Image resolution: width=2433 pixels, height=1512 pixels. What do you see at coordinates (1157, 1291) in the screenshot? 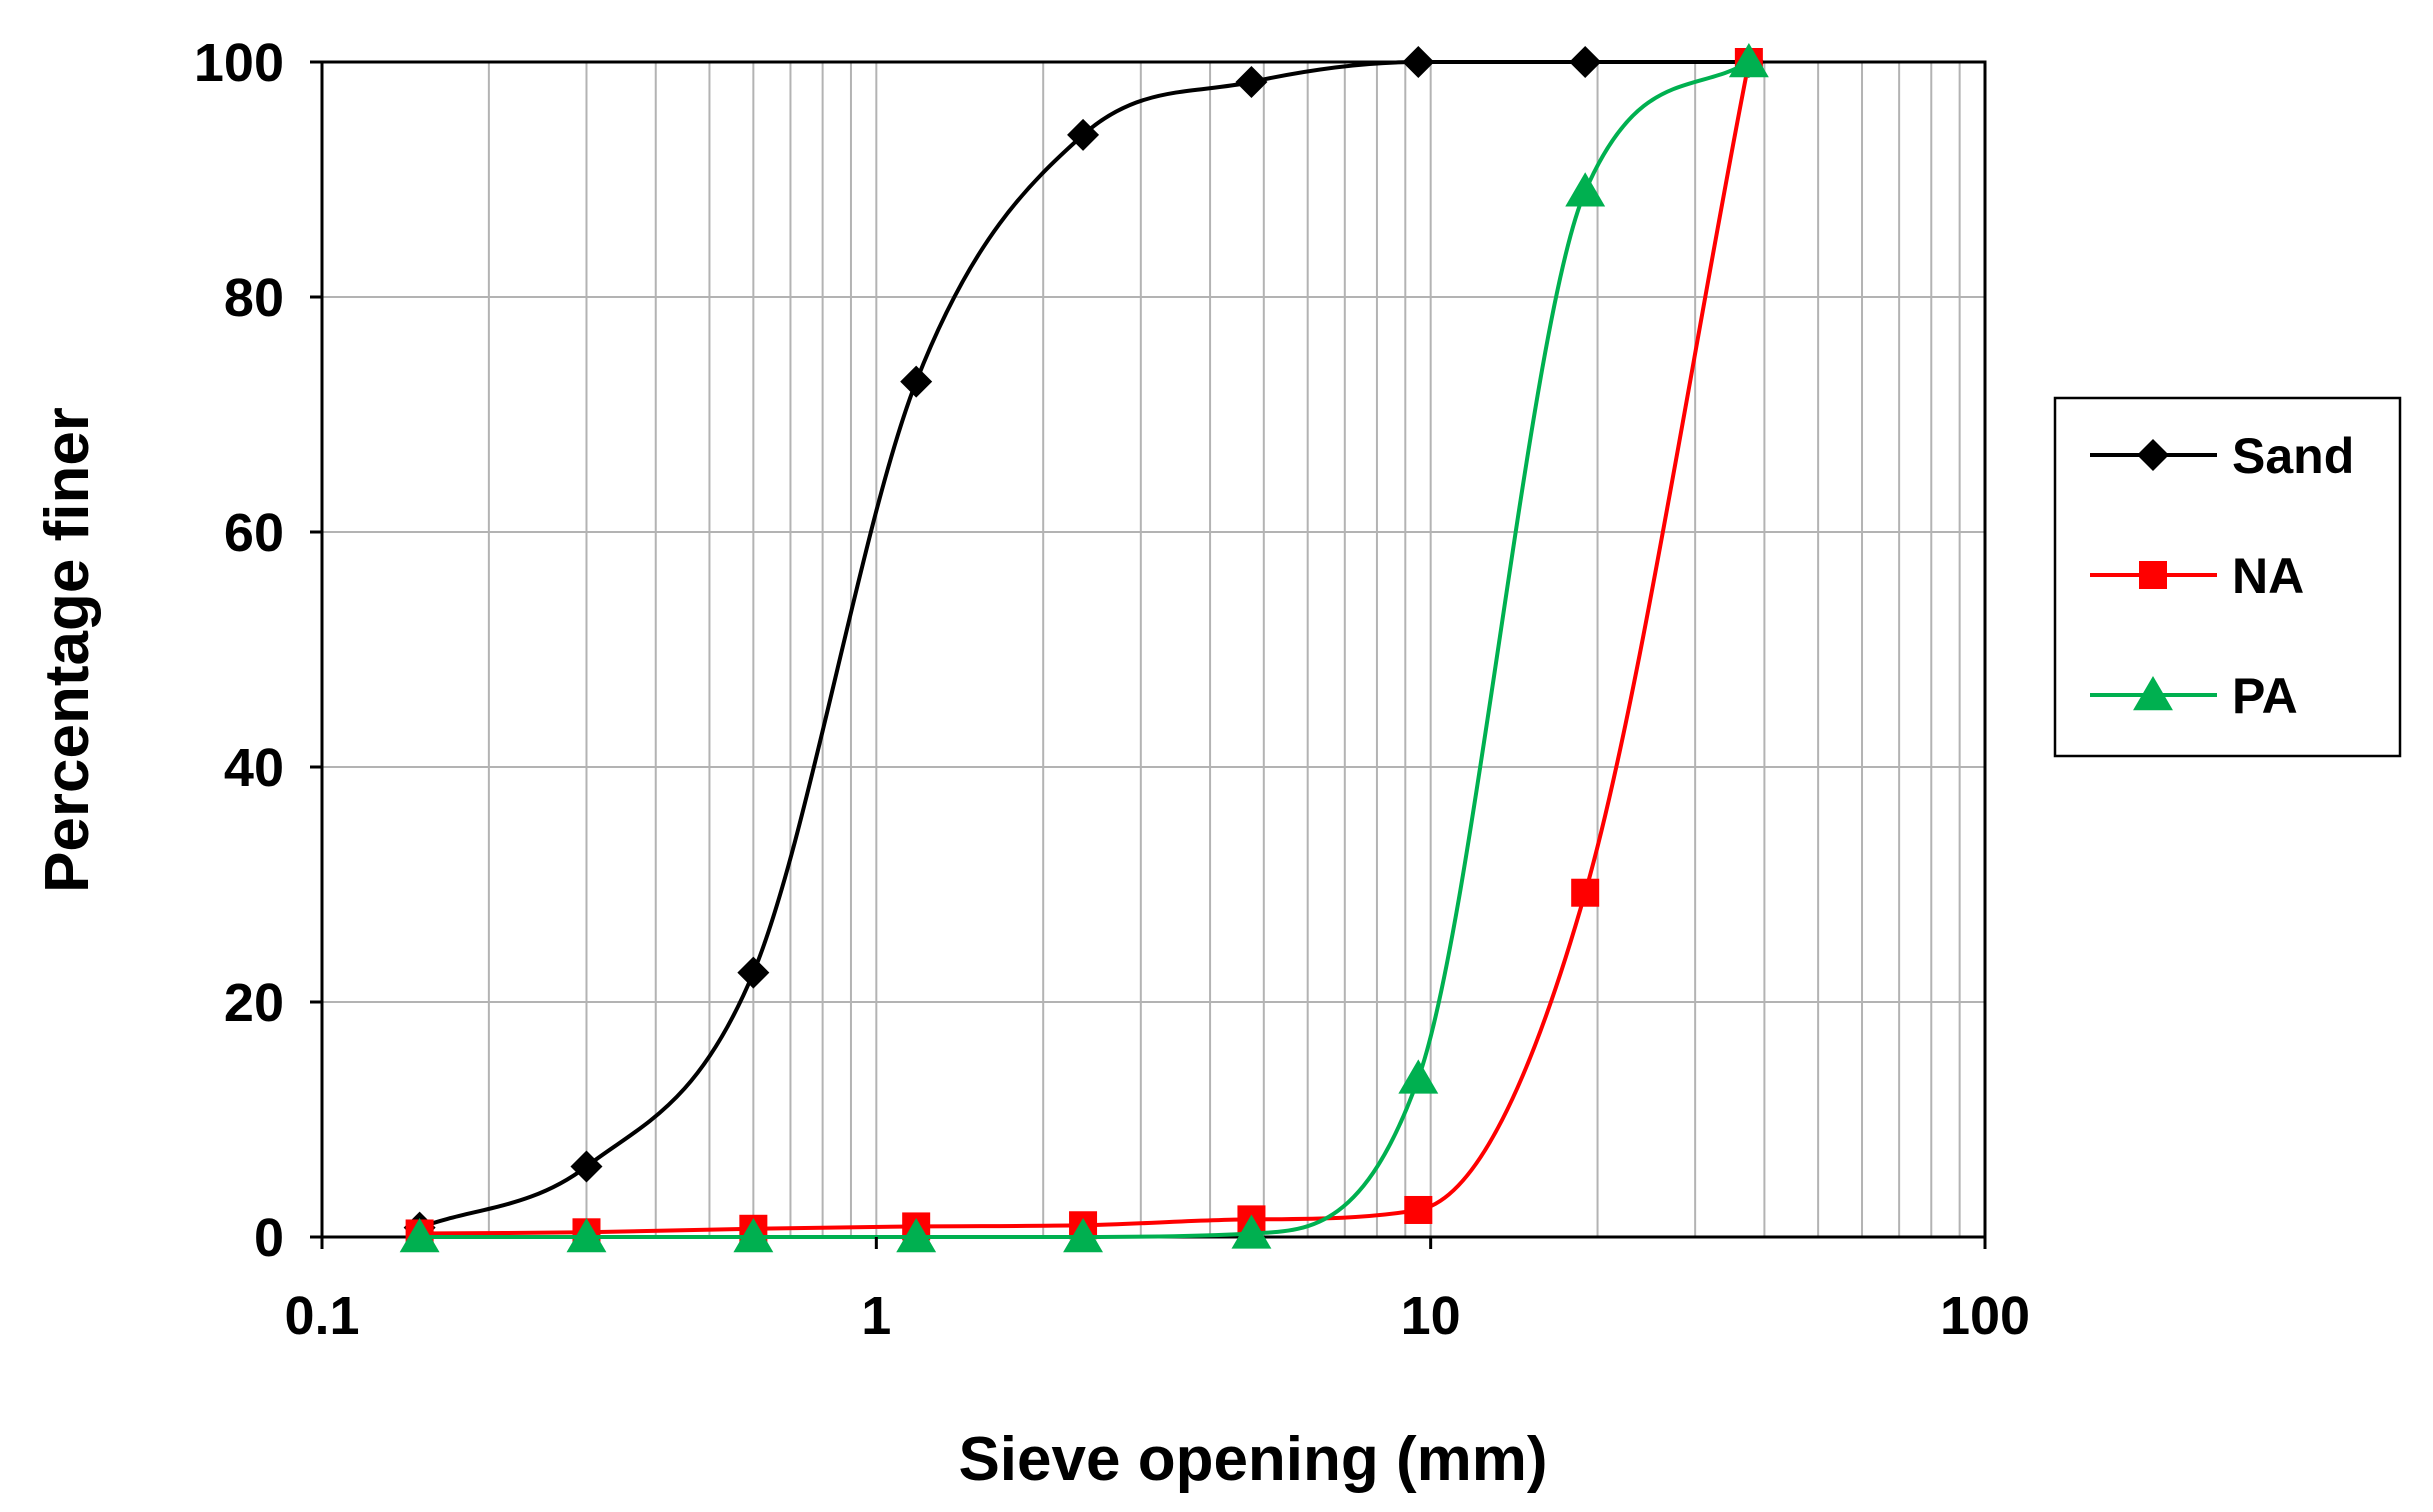
I see `x-axis: 0.1 1 10 100` at bounding box center [1157, 1291].